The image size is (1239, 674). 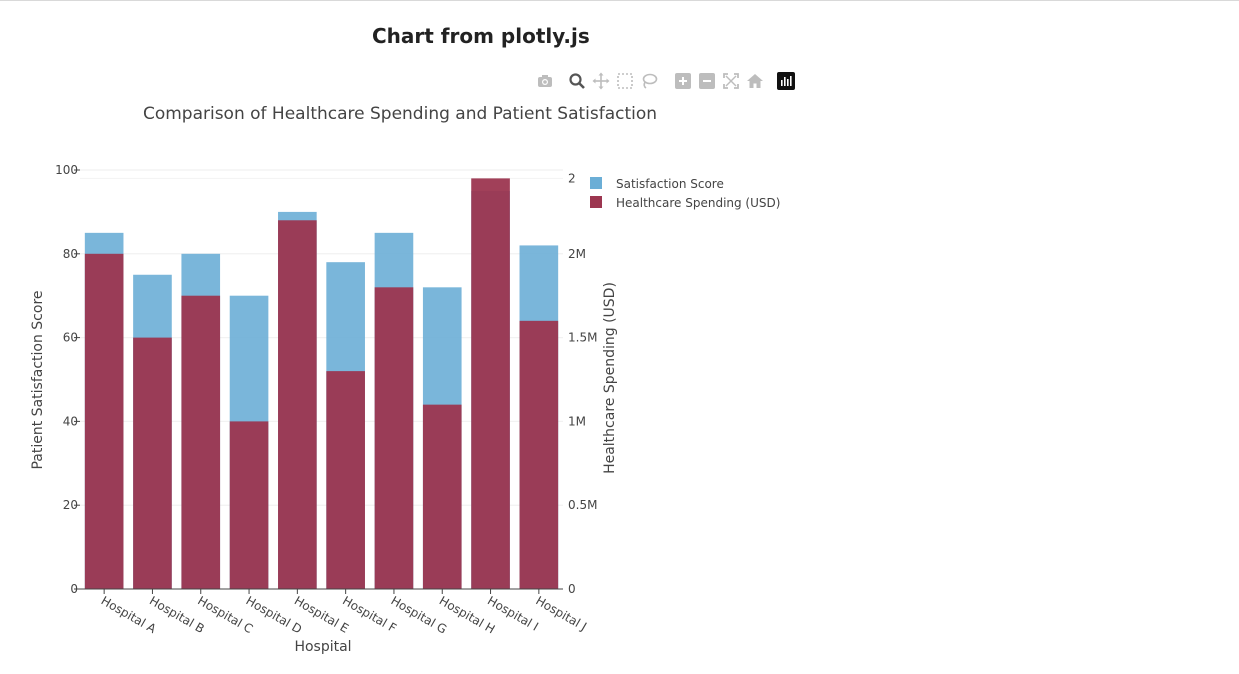 I want to click on zoom-icon, so click(x=577, y=81).